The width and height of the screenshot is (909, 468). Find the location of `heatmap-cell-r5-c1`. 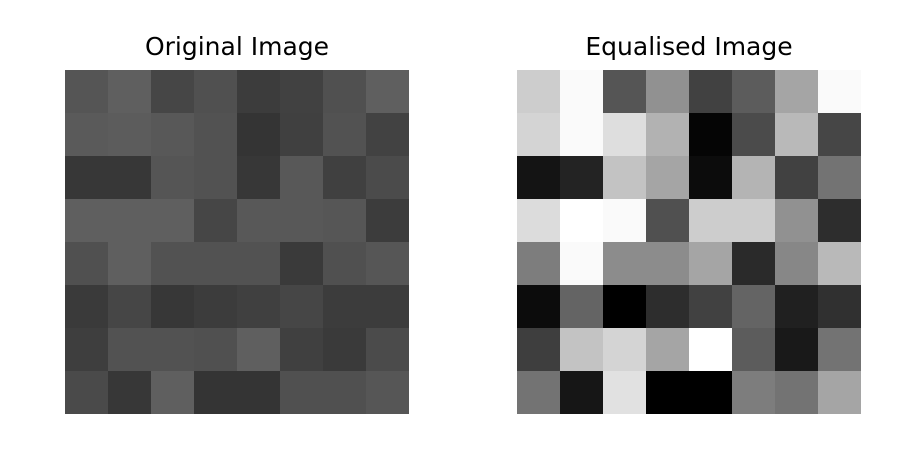

heatmap-cell-r5-c1 is located at coordinates (581, 306).